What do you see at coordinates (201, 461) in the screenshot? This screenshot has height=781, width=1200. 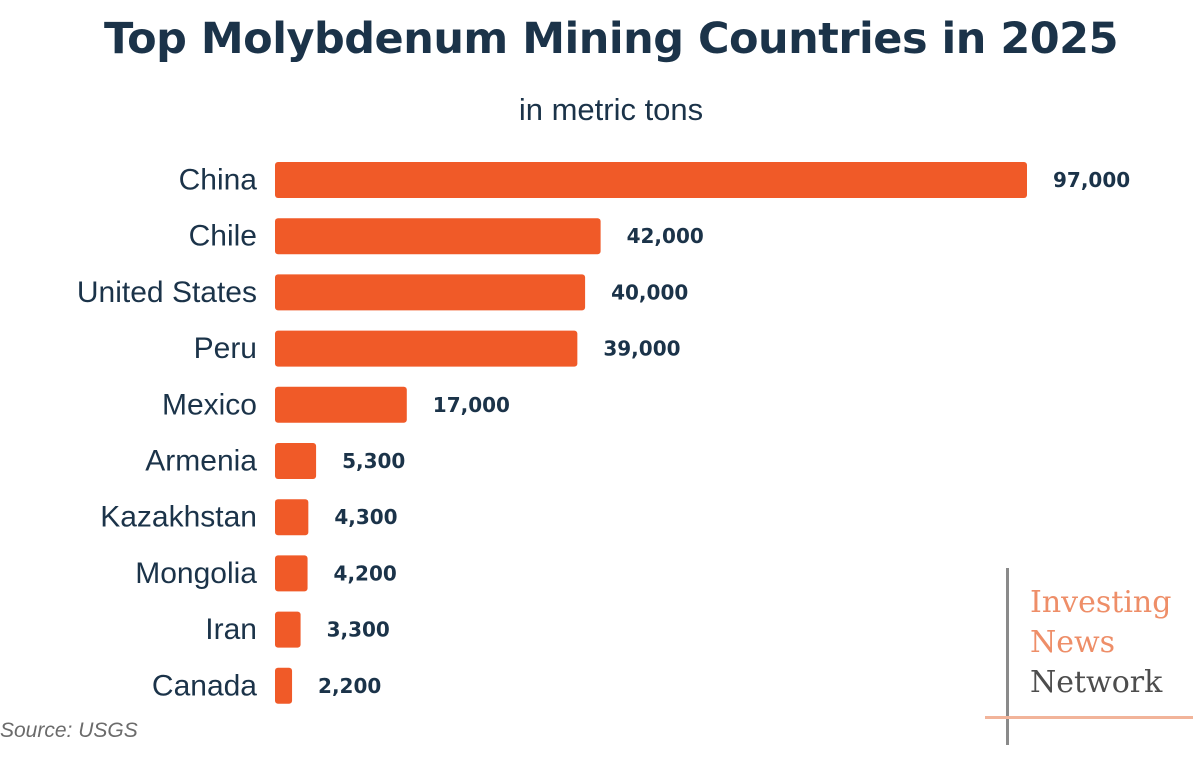 I see `category-label: Armenia` at bounding box center [201, 461].